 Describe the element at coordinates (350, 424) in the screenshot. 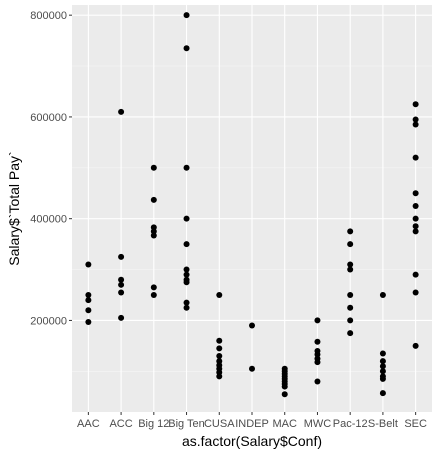

I see `x-tick-label: Pac-12` at that location.